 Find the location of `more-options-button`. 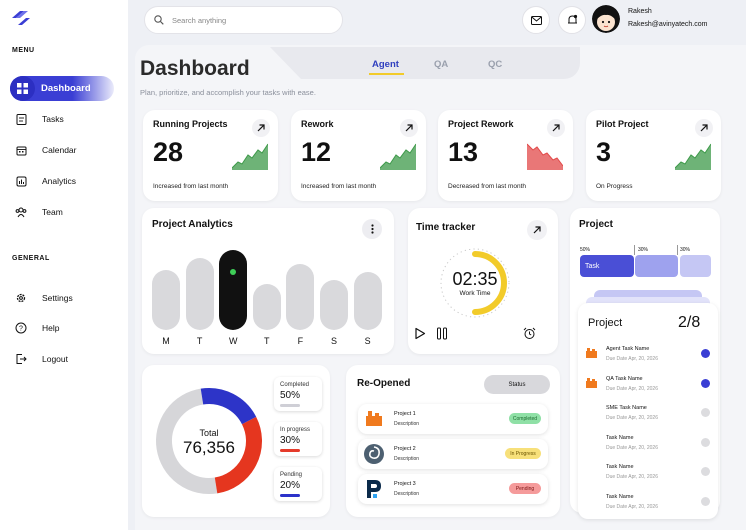

more-options-button is located at coordinates (372, 229).